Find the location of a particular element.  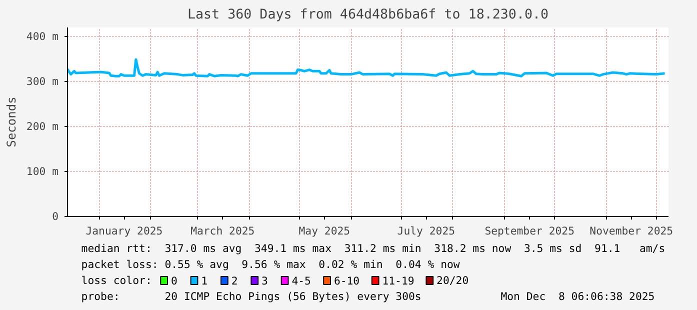

x-tick-label: July 2025 is located at coordinates (426, 231).